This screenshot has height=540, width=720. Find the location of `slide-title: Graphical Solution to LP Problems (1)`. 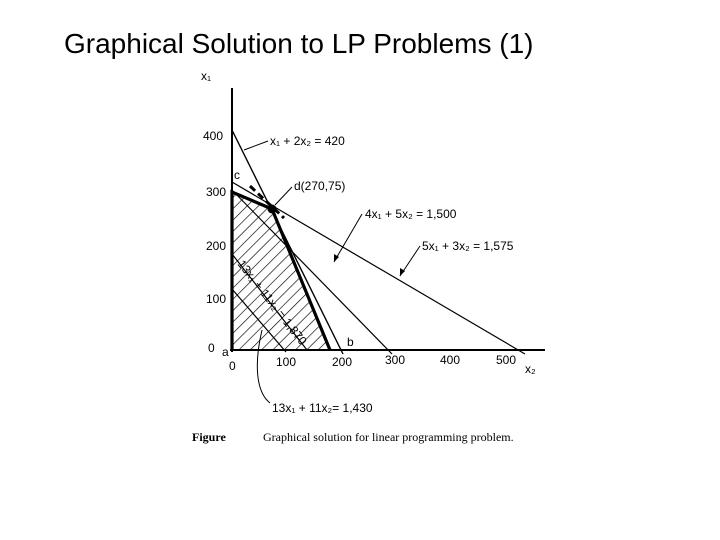

slide-title: Graphical Solution to LP Problems (1) is located at coordinates (299, 43).